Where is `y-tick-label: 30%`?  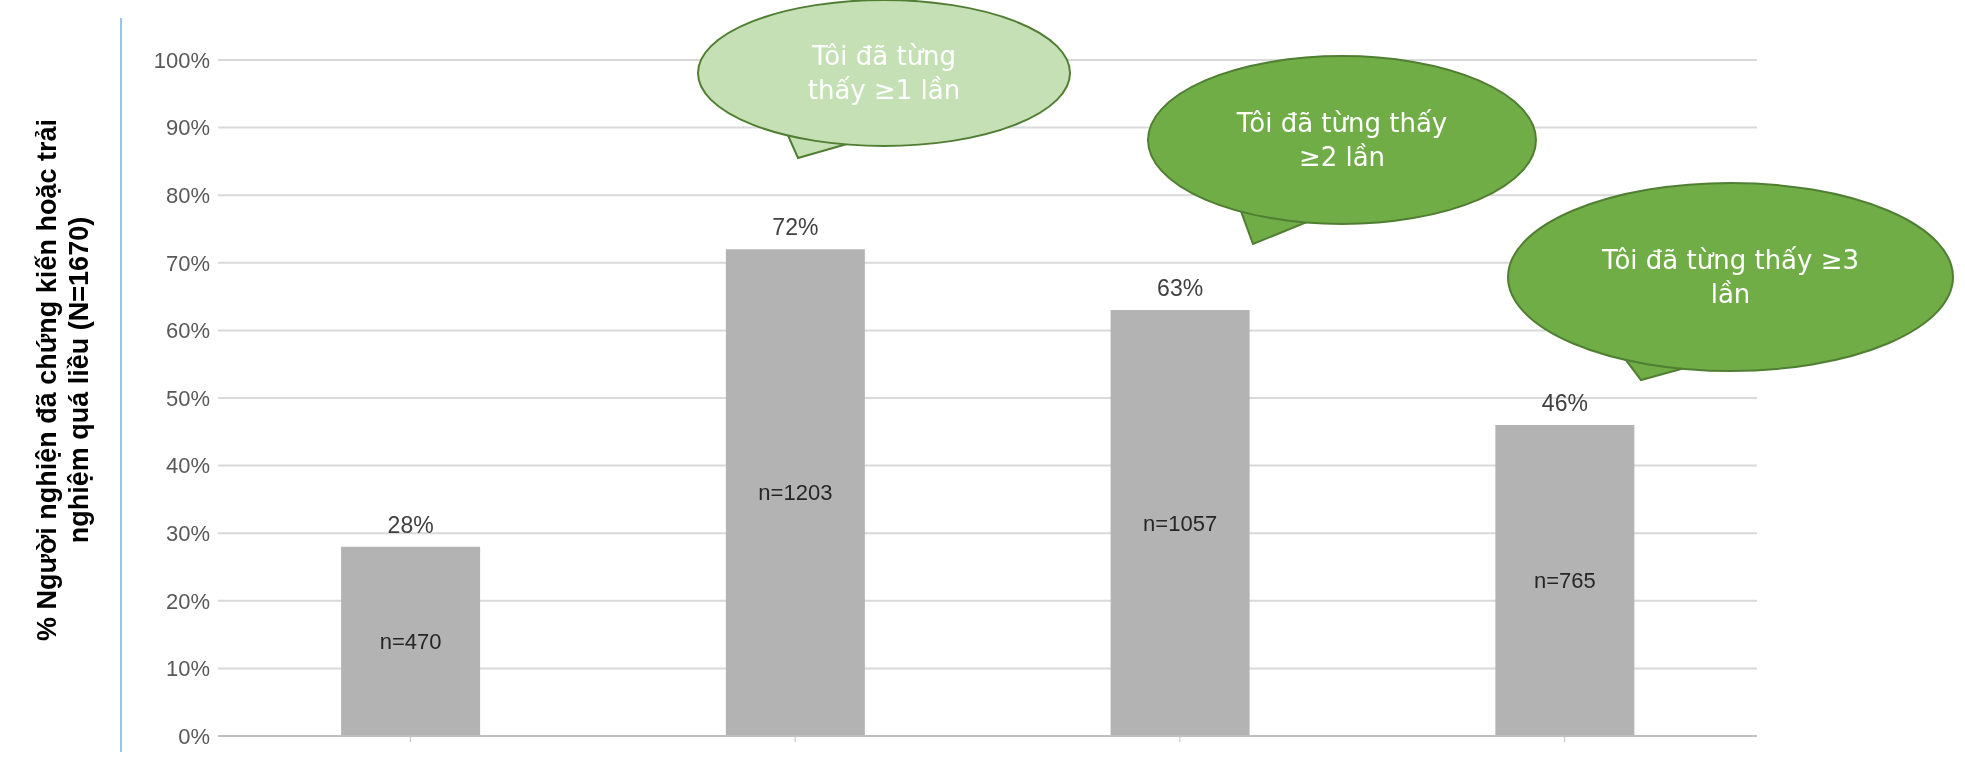 y-tick-label: 30% is located at coordinates (187, 534).